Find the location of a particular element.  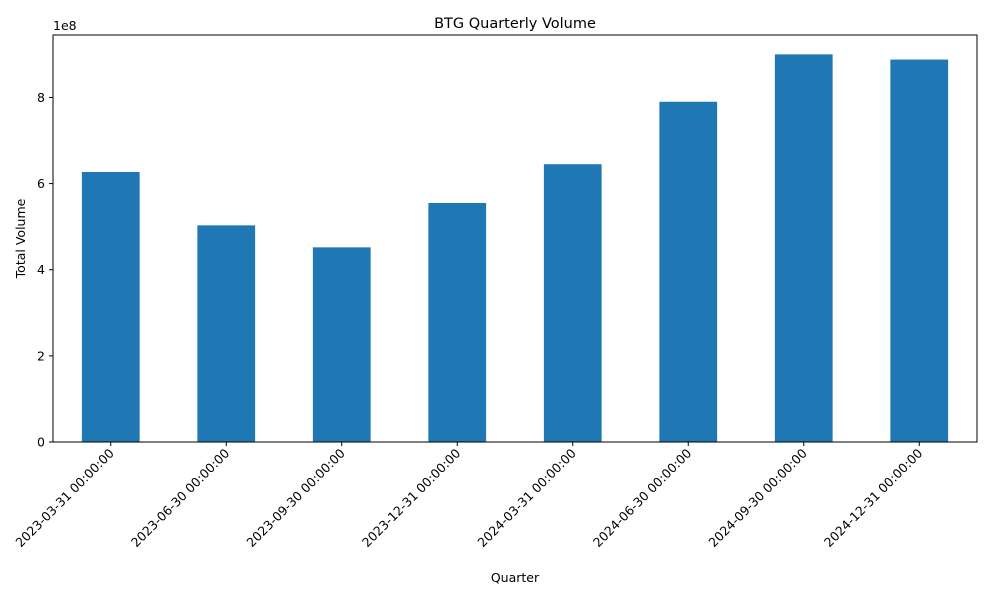

x-tick-label: 2024-09-30 00:00:00 is located at coordinates (757, 497).